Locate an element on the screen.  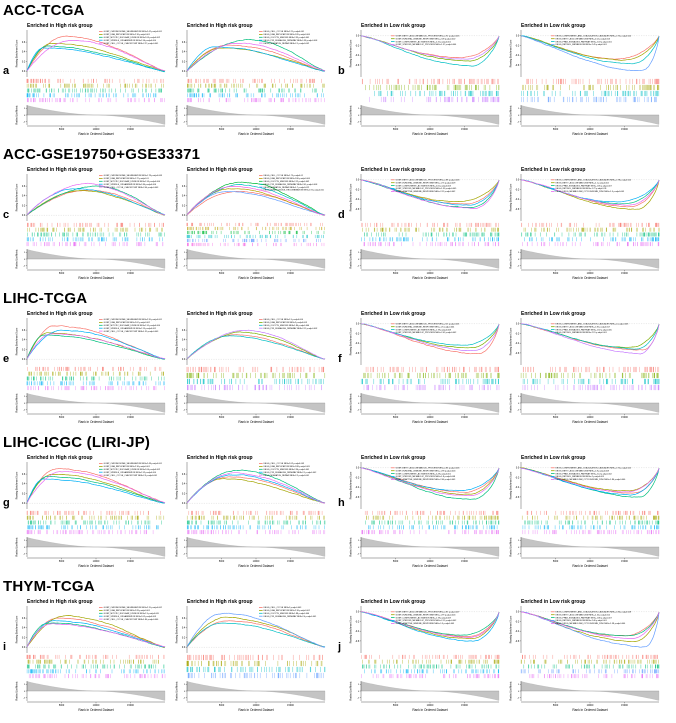
panel-header: Enriched in Low risk group is located at coordinates (393, 26).